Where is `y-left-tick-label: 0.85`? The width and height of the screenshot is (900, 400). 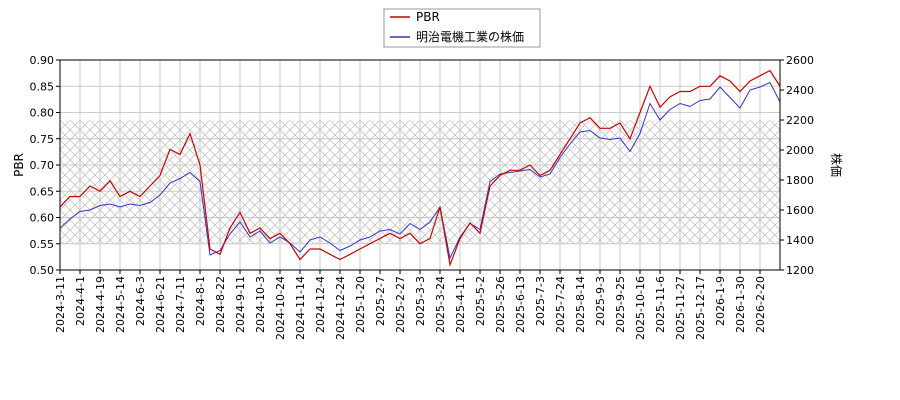
y-left-tick-label: 0.85 is located at coordinates (42, 86).